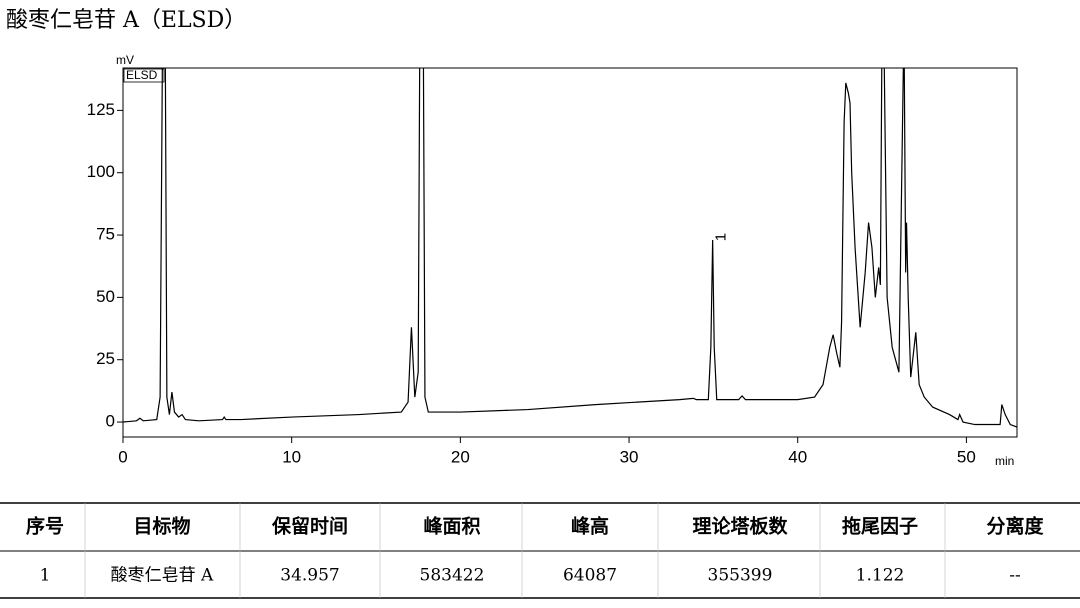  Describe the element at coordinates (105, 296) in the screenshot. I see `y-tick-label: 50` at that location.